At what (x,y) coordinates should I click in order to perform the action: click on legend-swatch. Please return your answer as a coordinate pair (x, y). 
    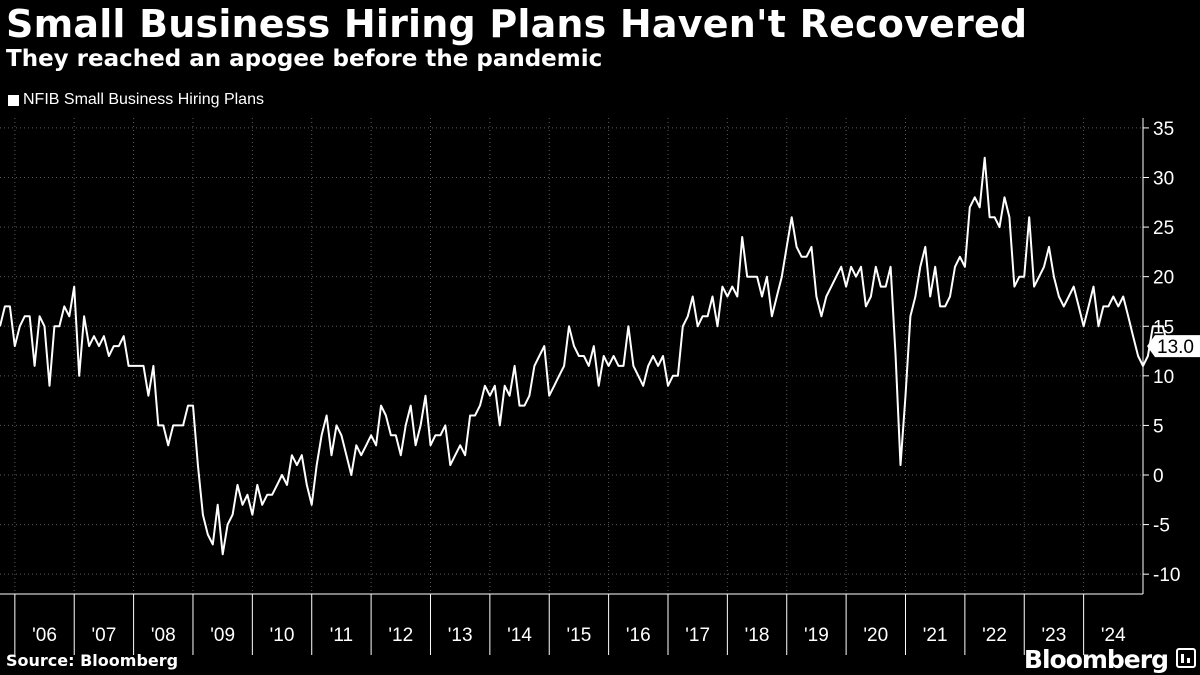
    Looking at the image, I should click on (13, 100).